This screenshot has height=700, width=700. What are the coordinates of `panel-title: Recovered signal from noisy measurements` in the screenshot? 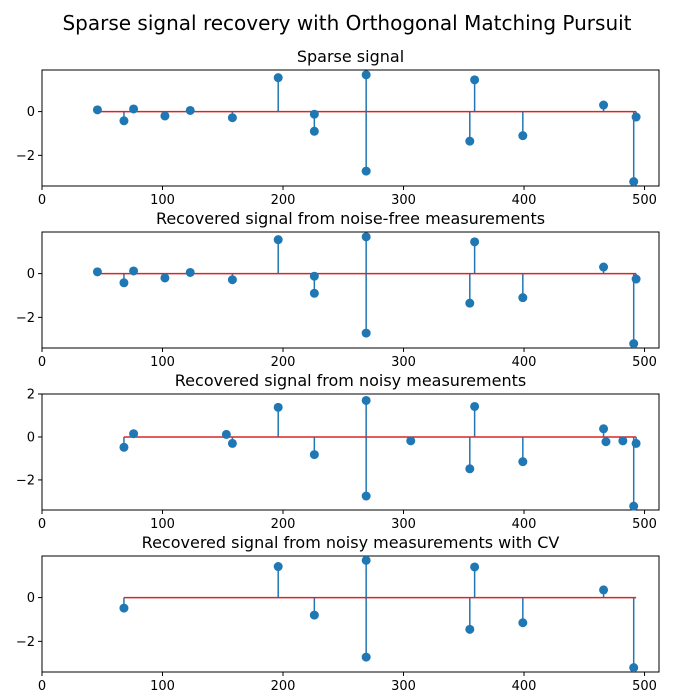 It's located at (350, 380).